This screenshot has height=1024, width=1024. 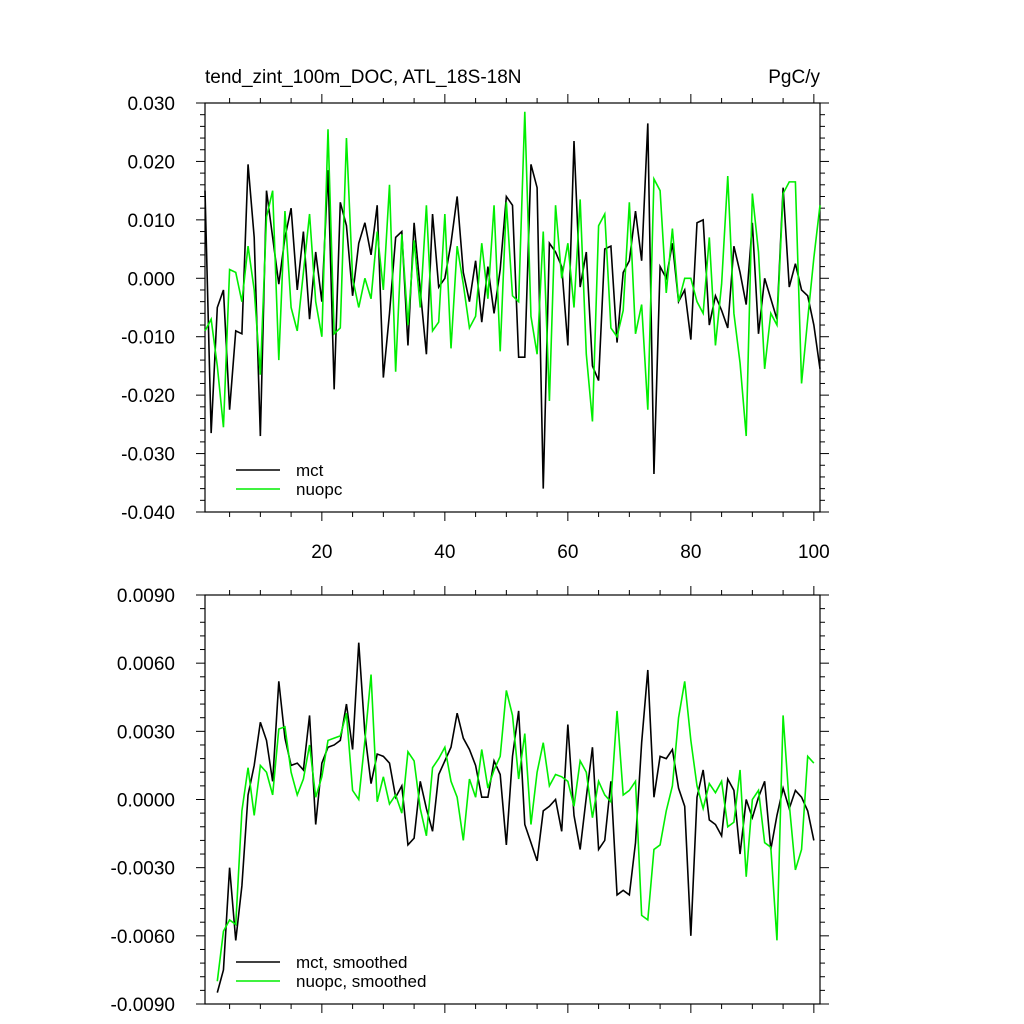 I want to click on y-tick-label: 0.020, so click(x=151, y=162).